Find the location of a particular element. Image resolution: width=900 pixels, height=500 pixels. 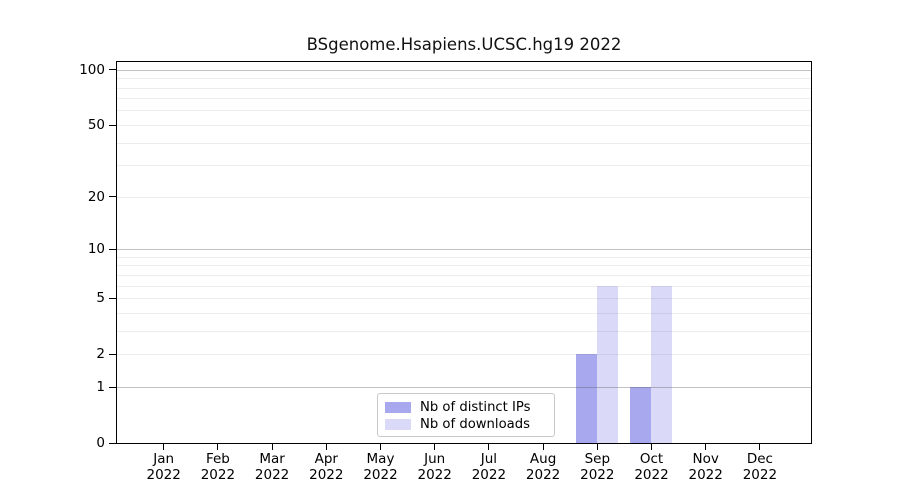

x-tick-label: Jan 2022 is located at coordinates (164, 467).